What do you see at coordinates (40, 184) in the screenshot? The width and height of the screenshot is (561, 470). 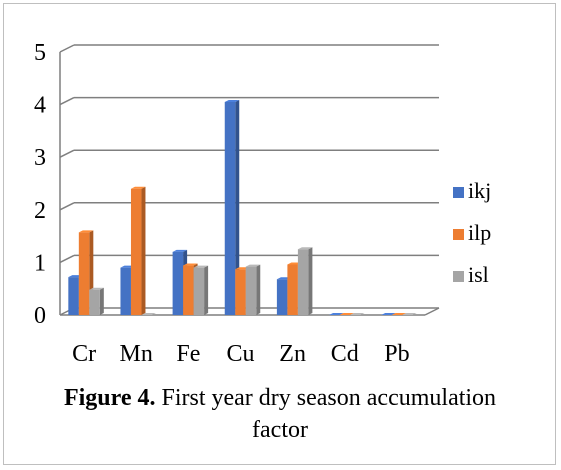 I see `y-axis: 0 1 2 3 4 5` at bounding box center [40, 184].